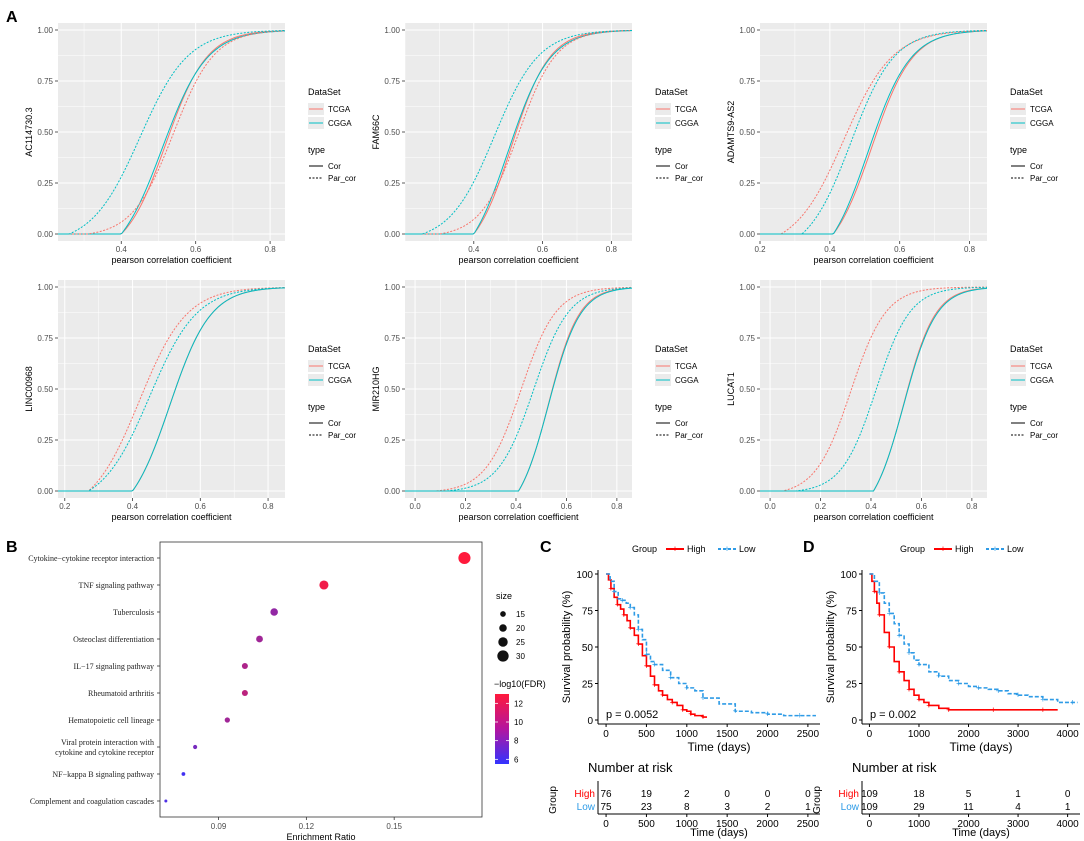  What do you see at coordinates (92, 801) in the screenshot?
I see `category-label: Complement and coagulation cascades` at bounding box center [92, 801].